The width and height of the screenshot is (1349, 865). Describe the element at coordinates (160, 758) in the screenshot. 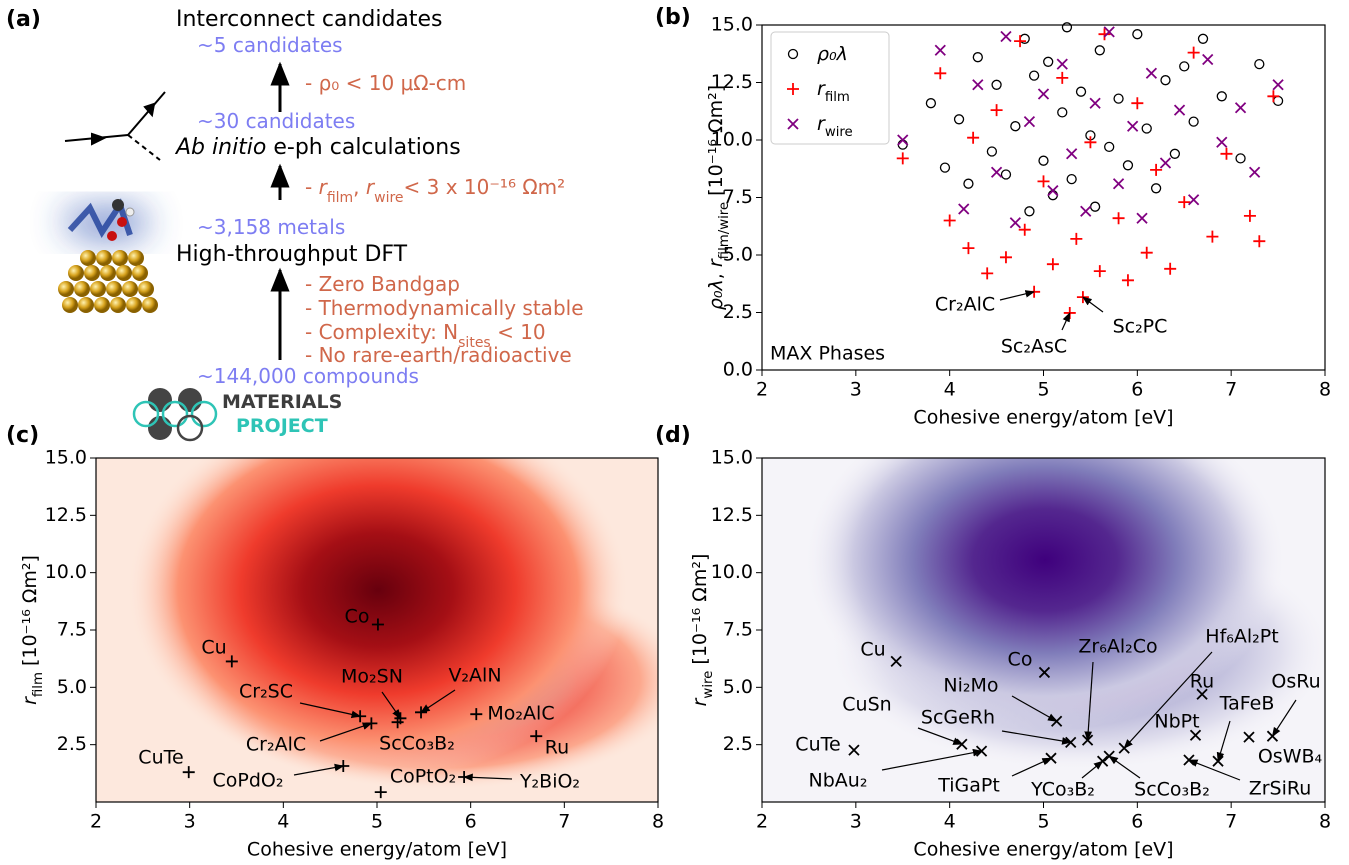

I see `point-label: CuTe` at that location.